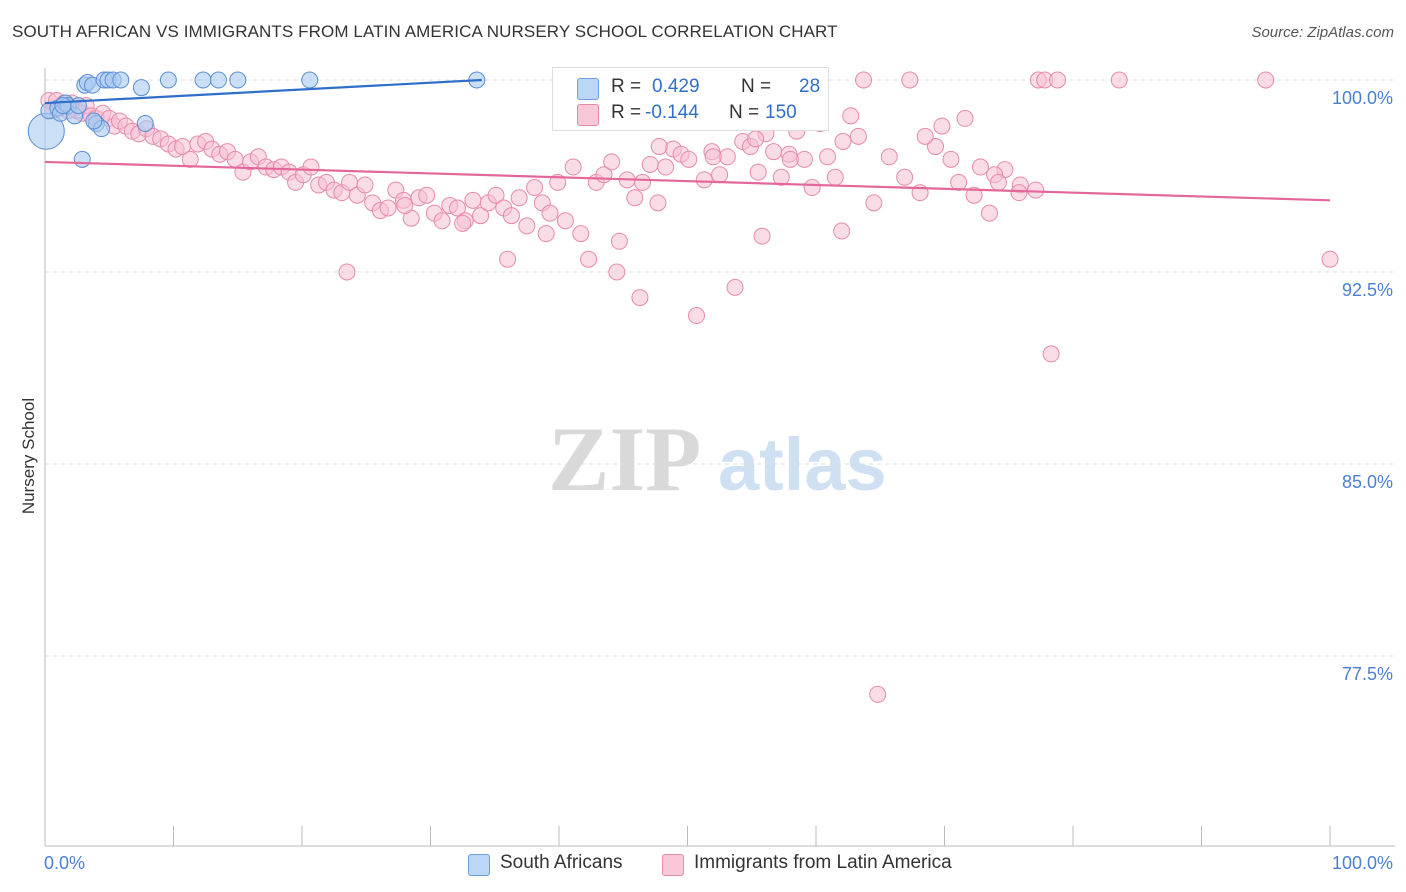 Image resolution: width=1406 pixels, height=892 pixels. I want to click on legend-n-value-1: 28, so click(810, 86).